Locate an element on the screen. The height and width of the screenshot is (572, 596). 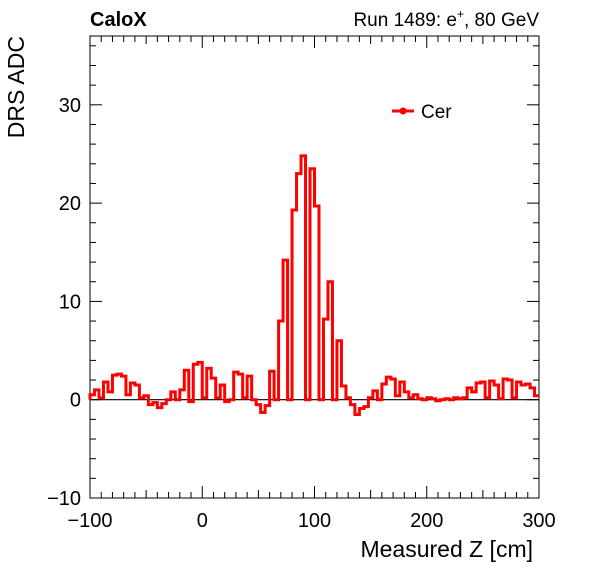
x-tick-label: 200 is located at coordinates (426, 521).